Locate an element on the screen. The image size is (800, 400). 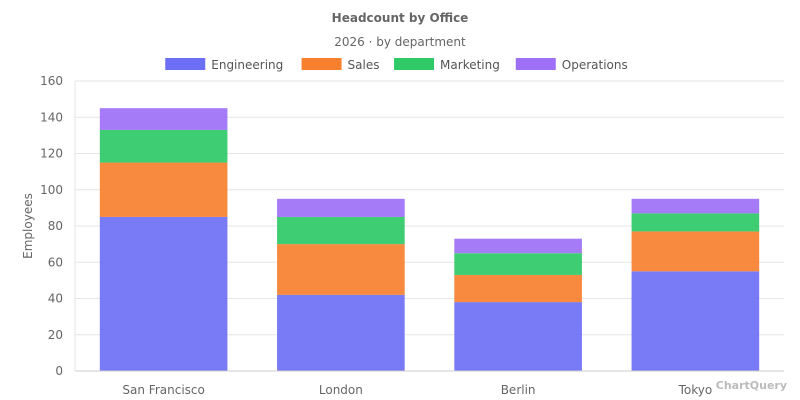
y-tick-label: 120 is located at coordinates (51, 154).